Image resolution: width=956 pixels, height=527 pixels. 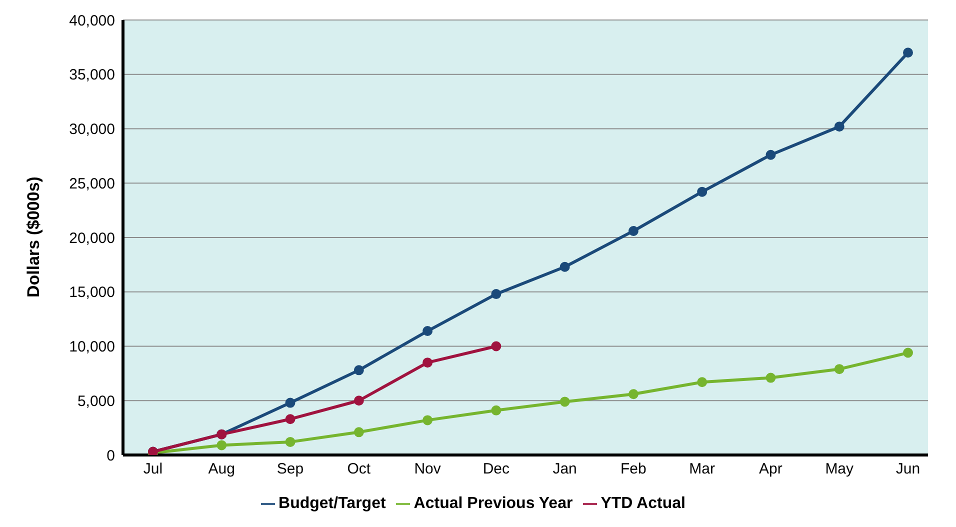 I want to click on y-axis-title: Dollars ($000s), so click(x=34, y=237).